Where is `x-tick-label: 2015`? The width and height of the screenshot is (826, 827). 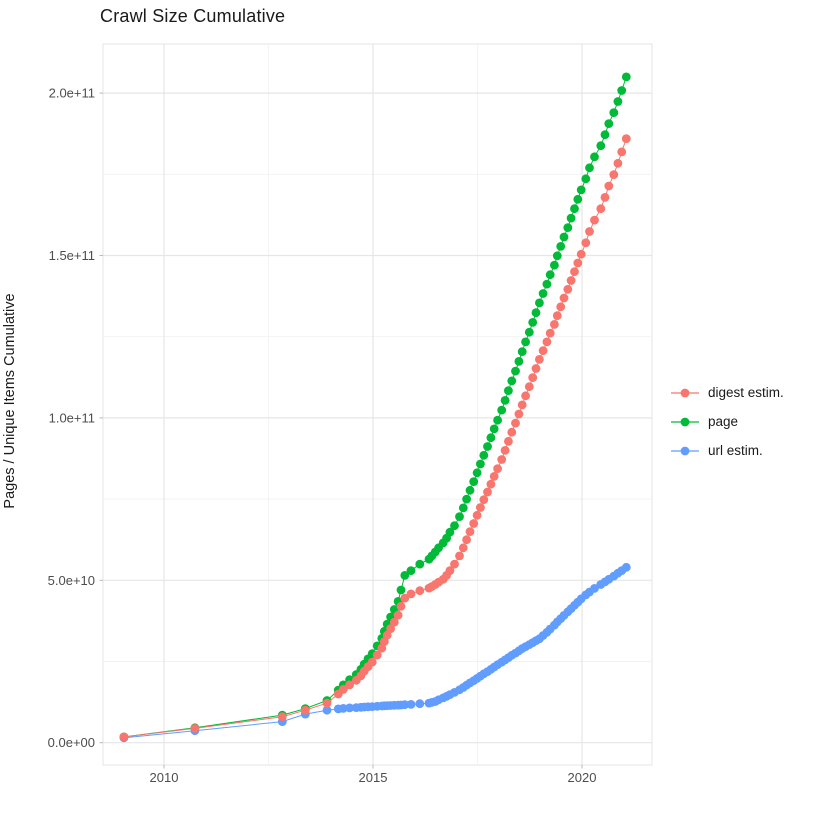
x-tick-label: 2015 is located at coordinates (373, 777).